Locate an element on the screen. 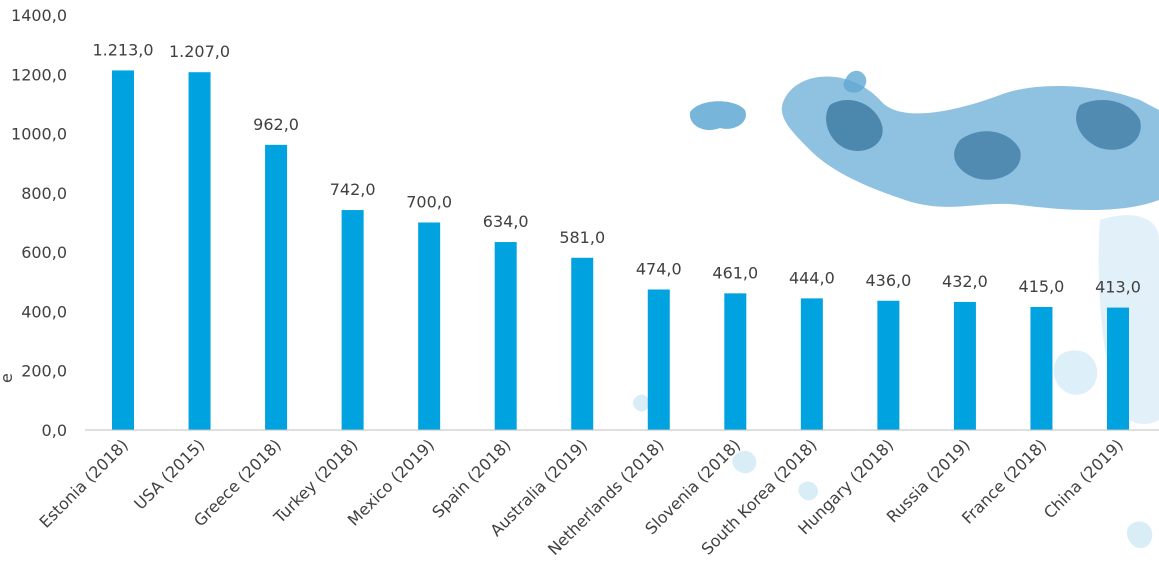 The width and height of the screenshot is (1159, 566). data-label: 461,0 is located at coordinates (735, 272).